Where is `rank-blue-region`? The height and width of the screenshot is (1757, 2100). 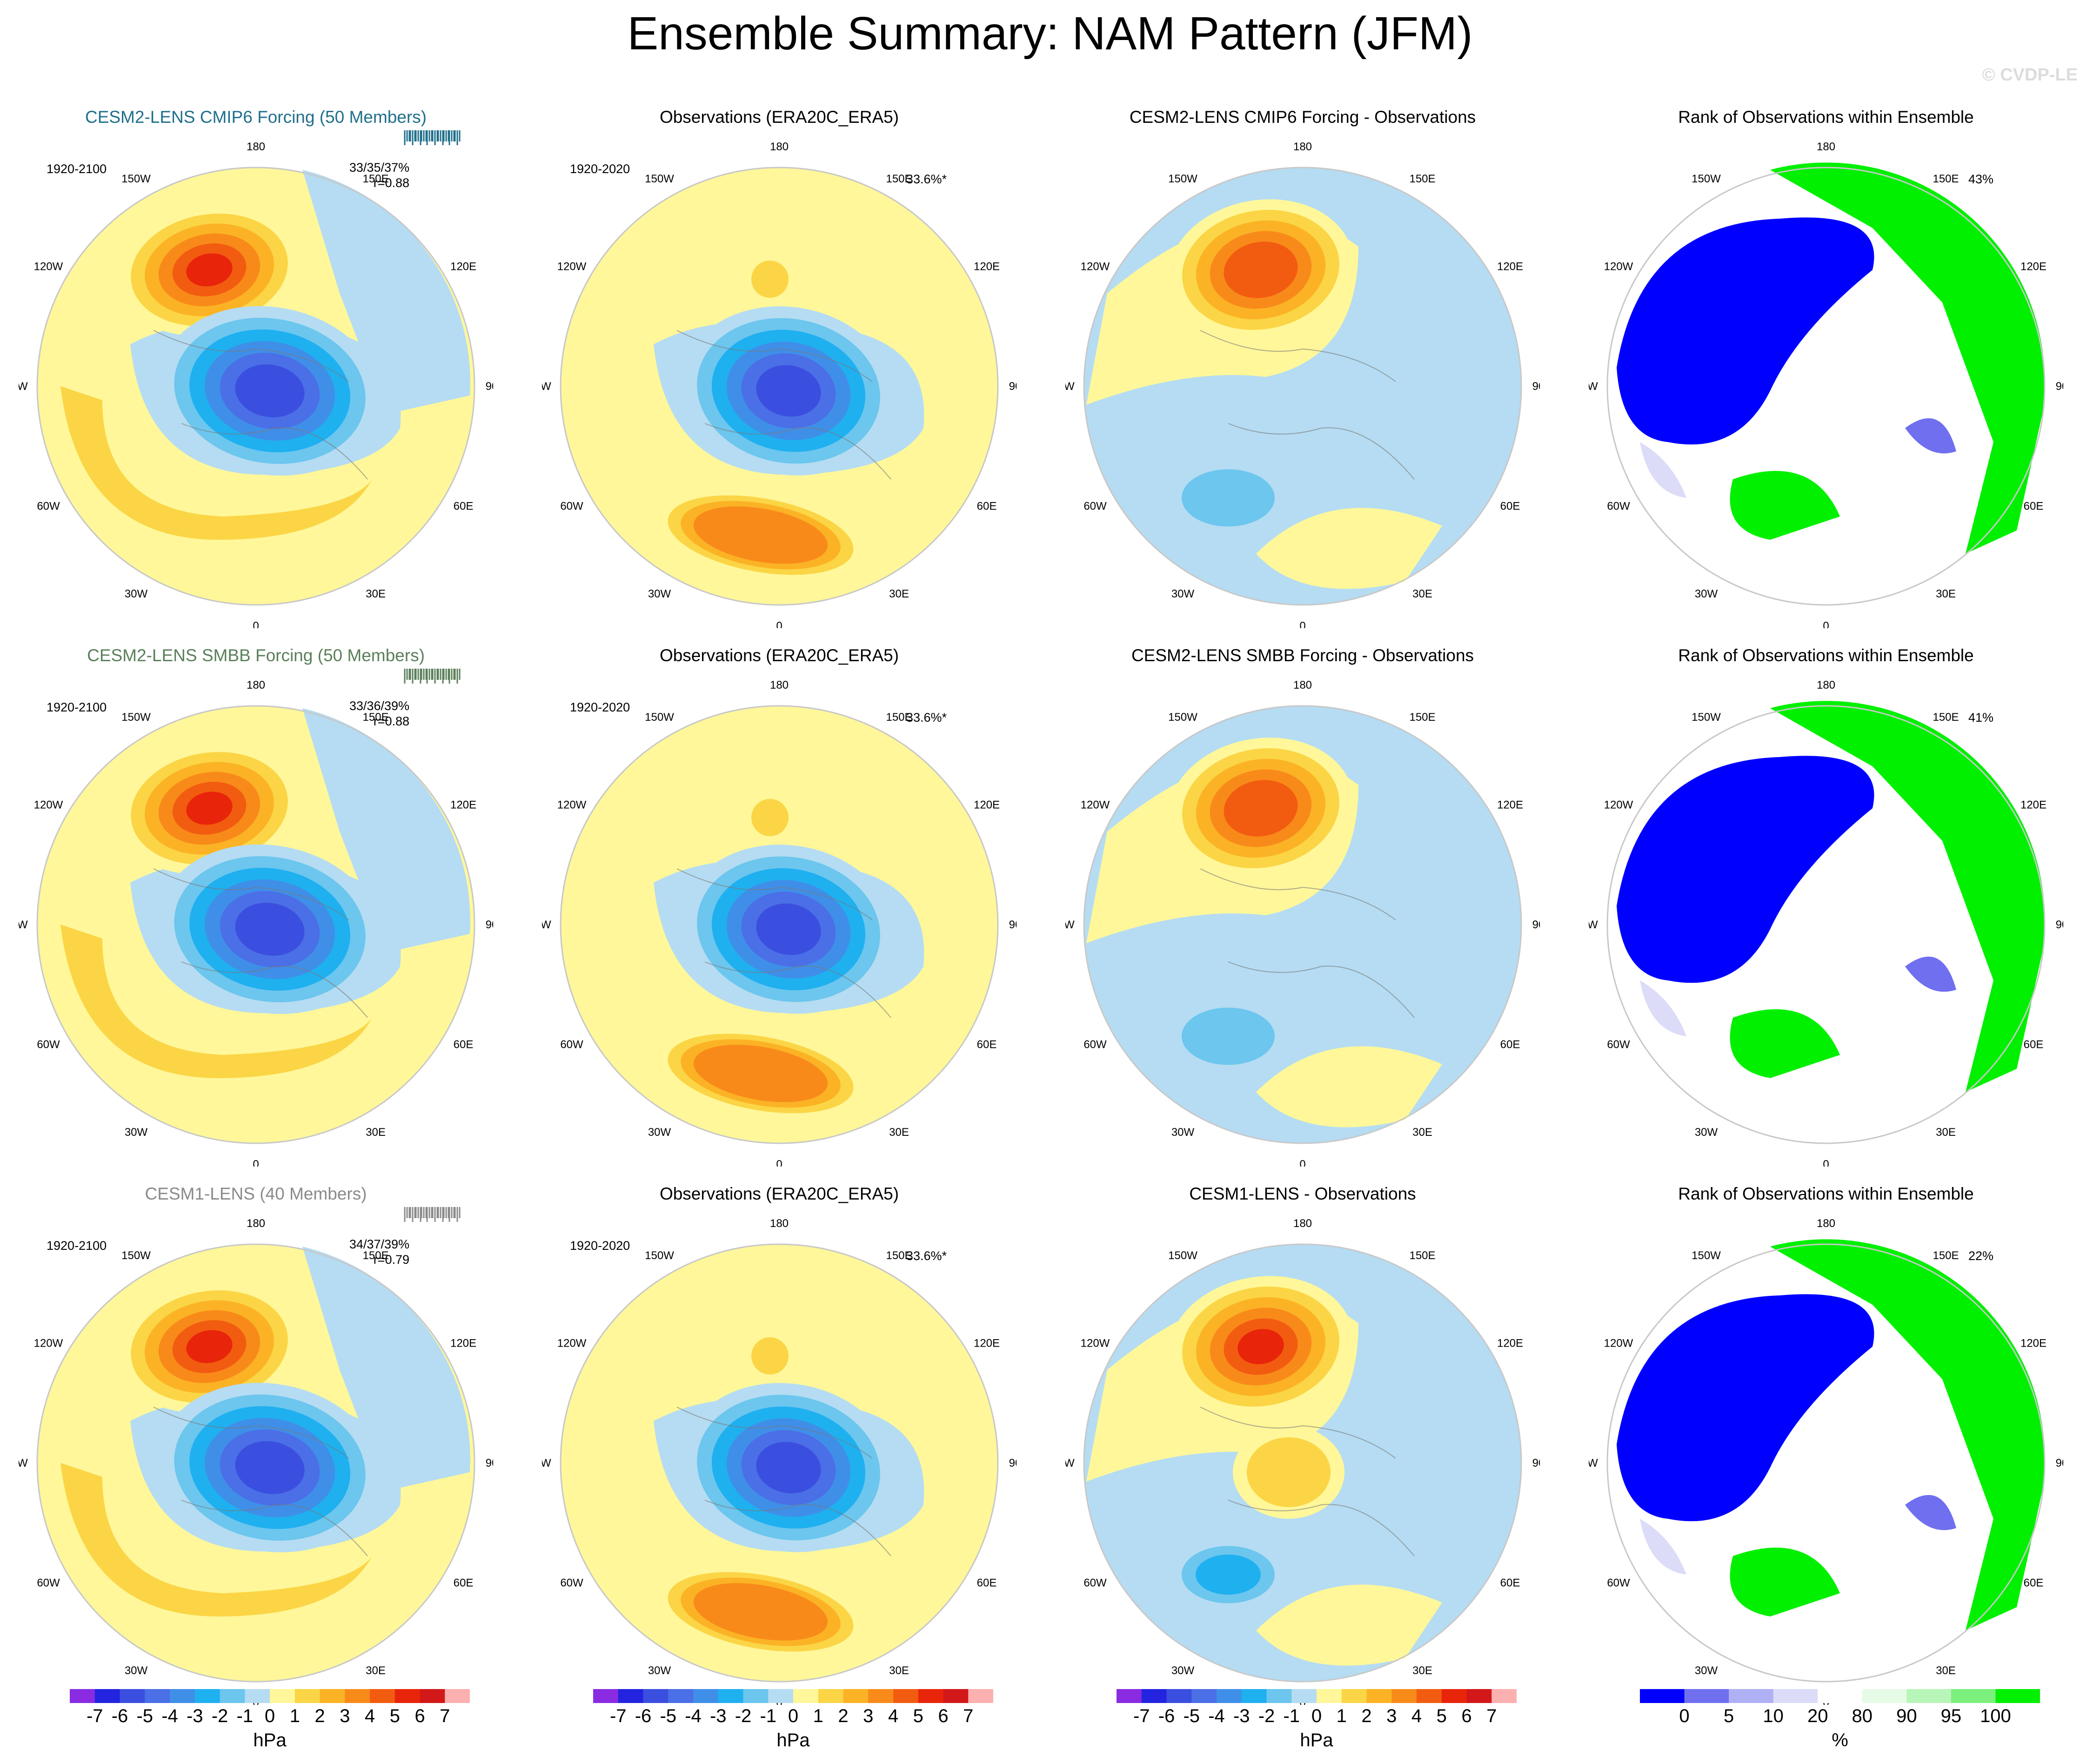 rank-blue-region is located at coordinates (1746, 1408).